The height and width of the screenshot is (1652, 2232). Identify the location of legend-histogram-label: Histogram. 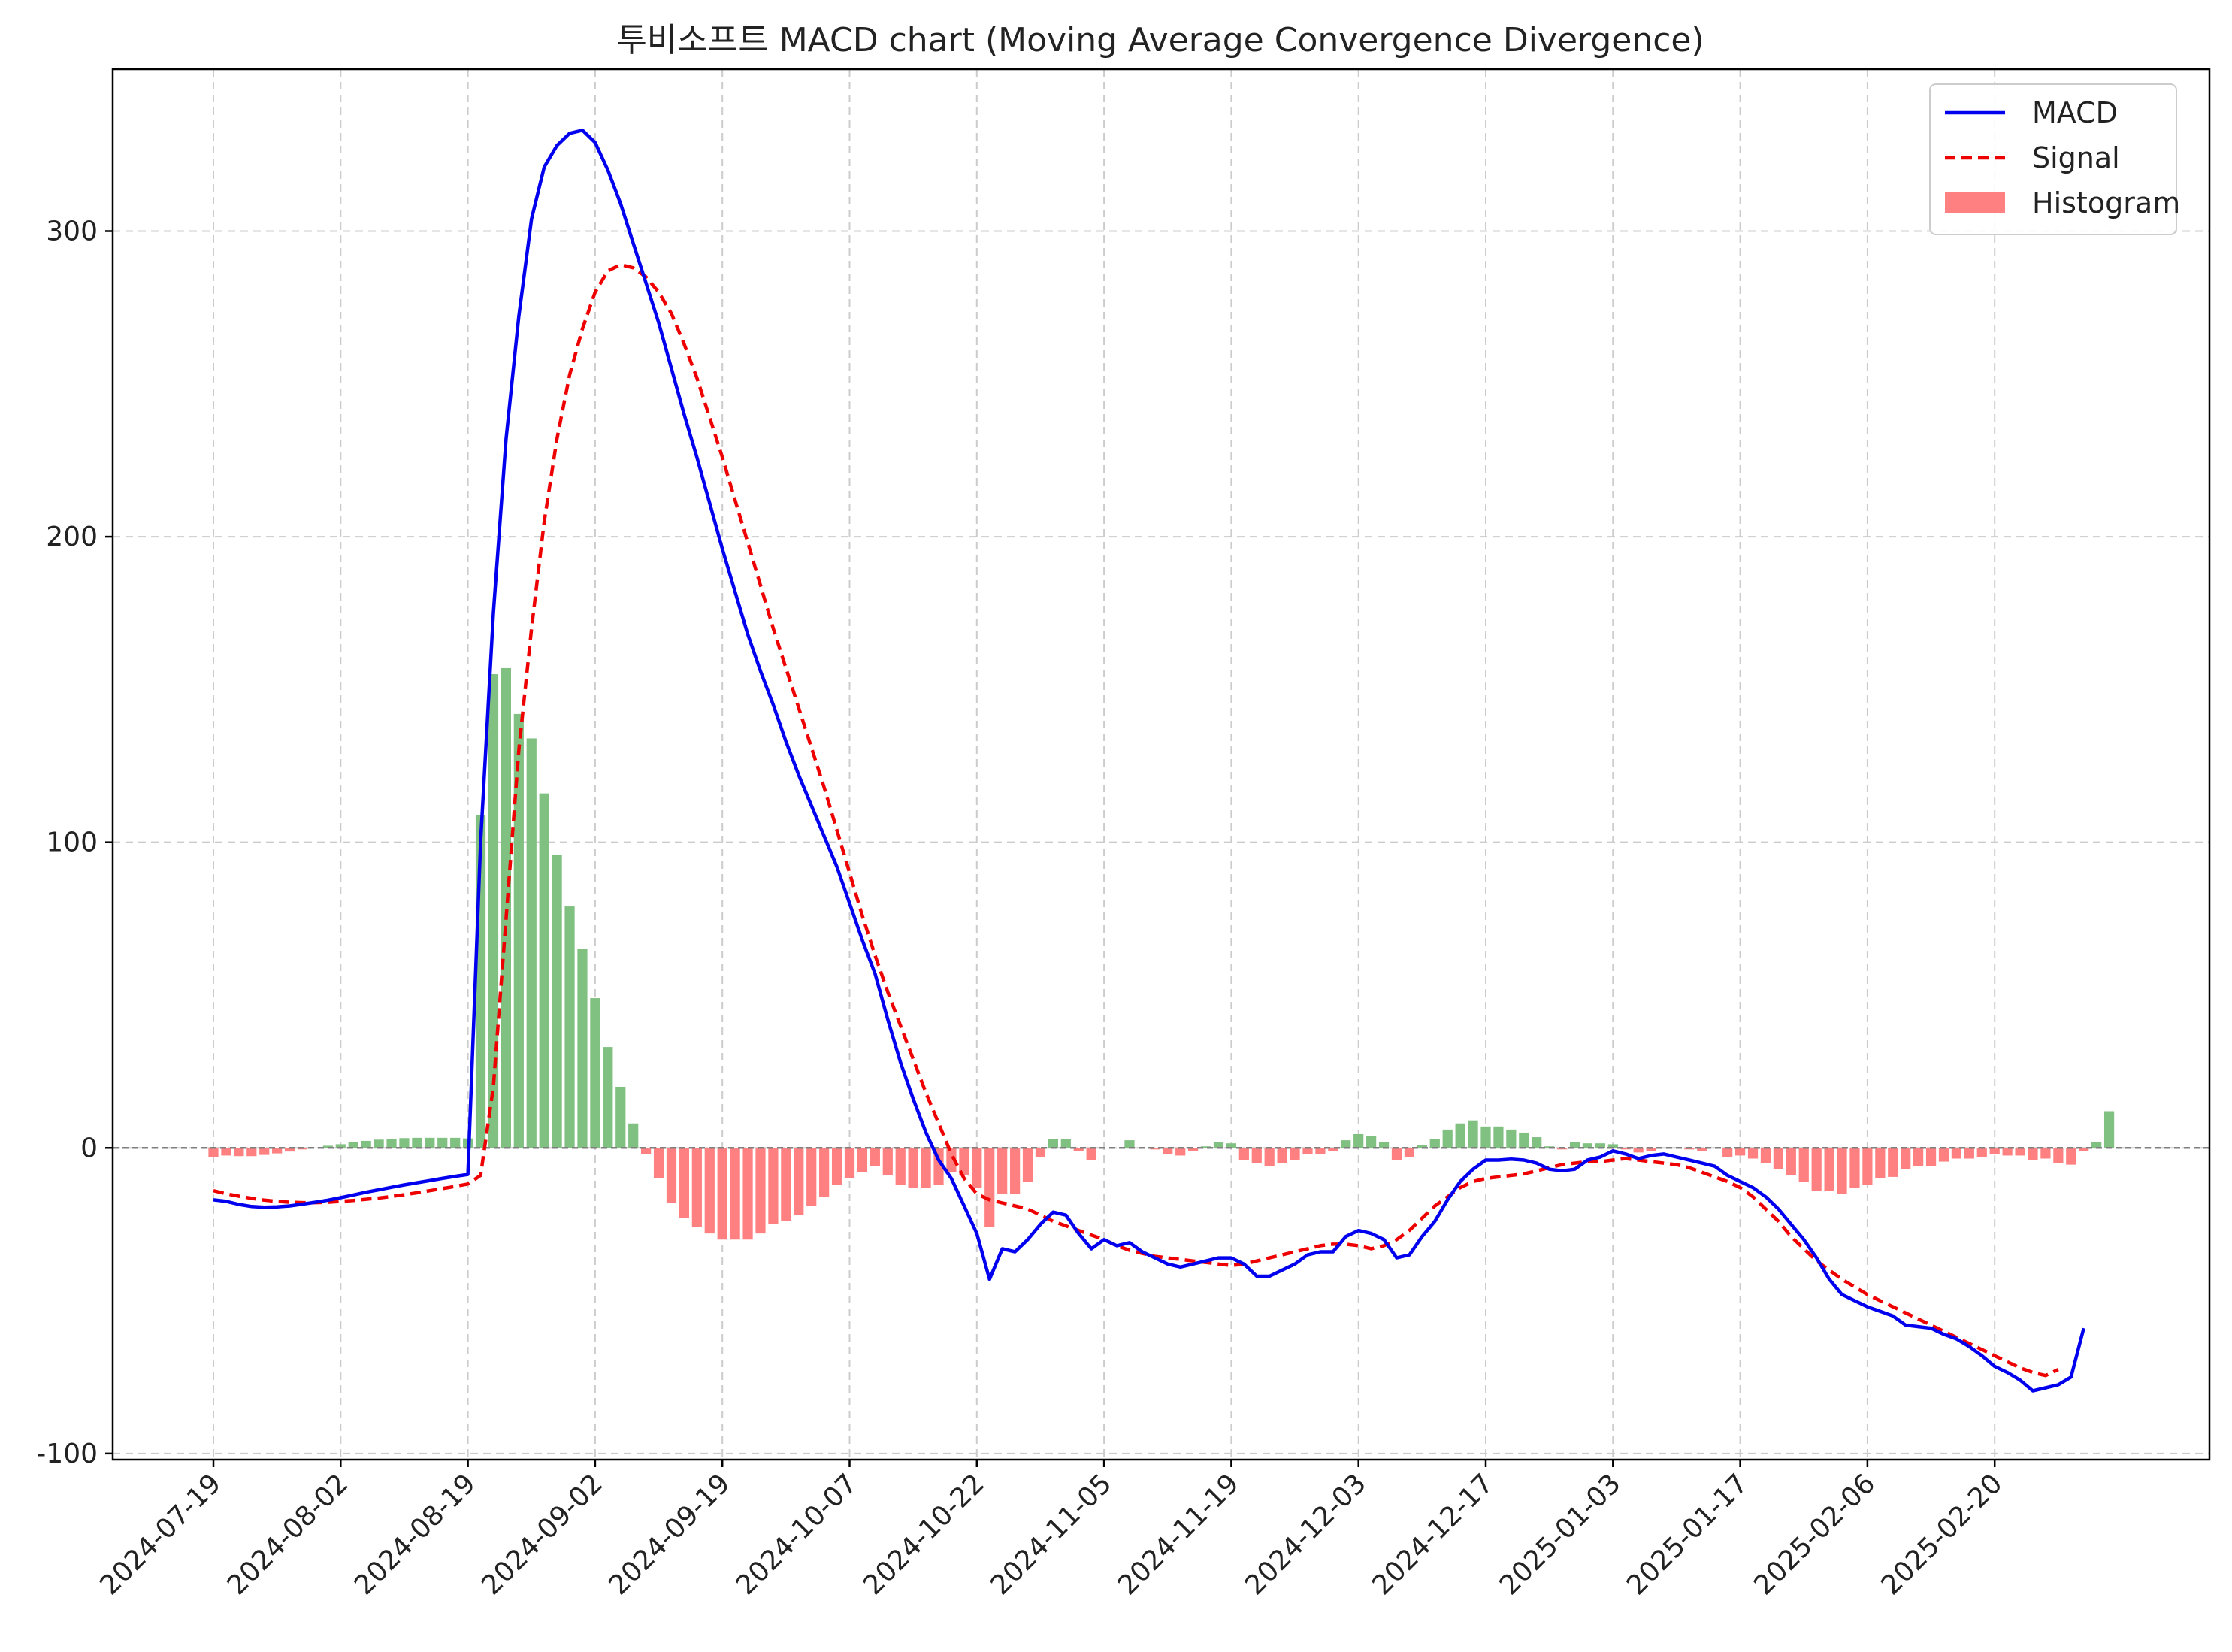
(2106, 202).